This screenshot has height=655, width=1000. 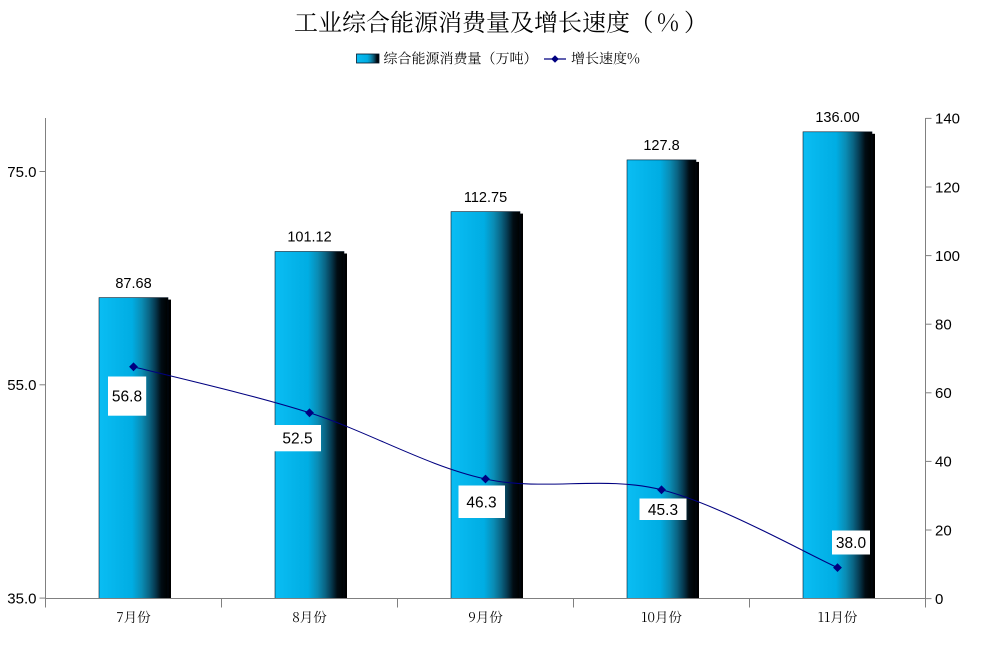 I want to click on svg-text: 46.3, so click(x=481, y=503).